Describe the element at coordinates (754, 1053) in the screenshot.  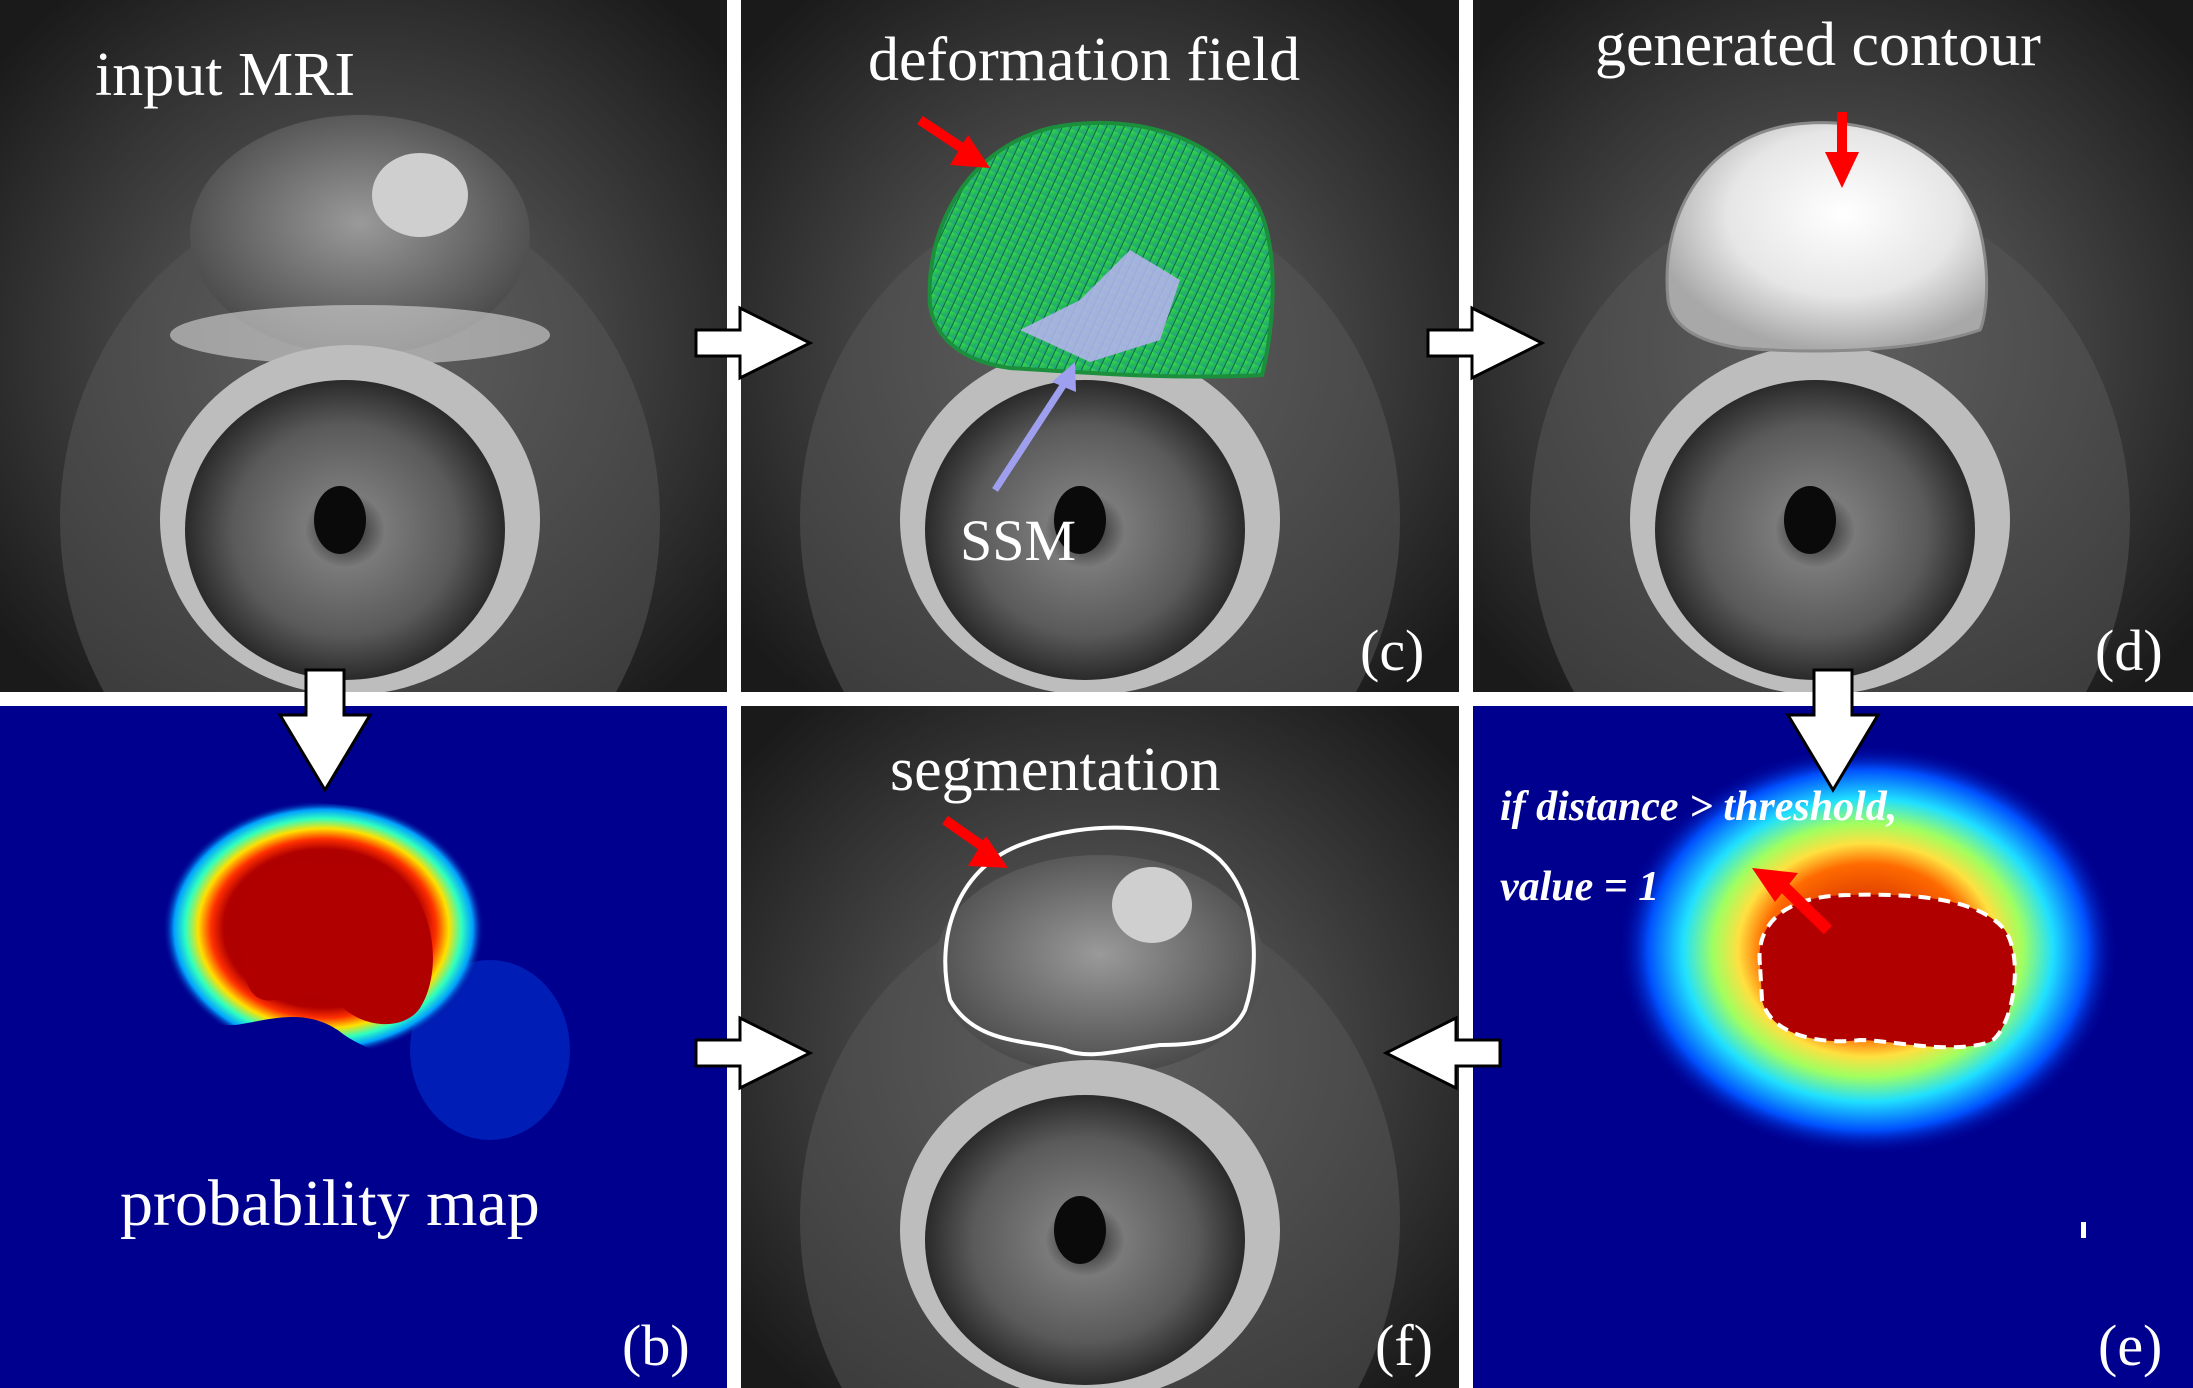
I see `arrow-b-to-f` at that location.